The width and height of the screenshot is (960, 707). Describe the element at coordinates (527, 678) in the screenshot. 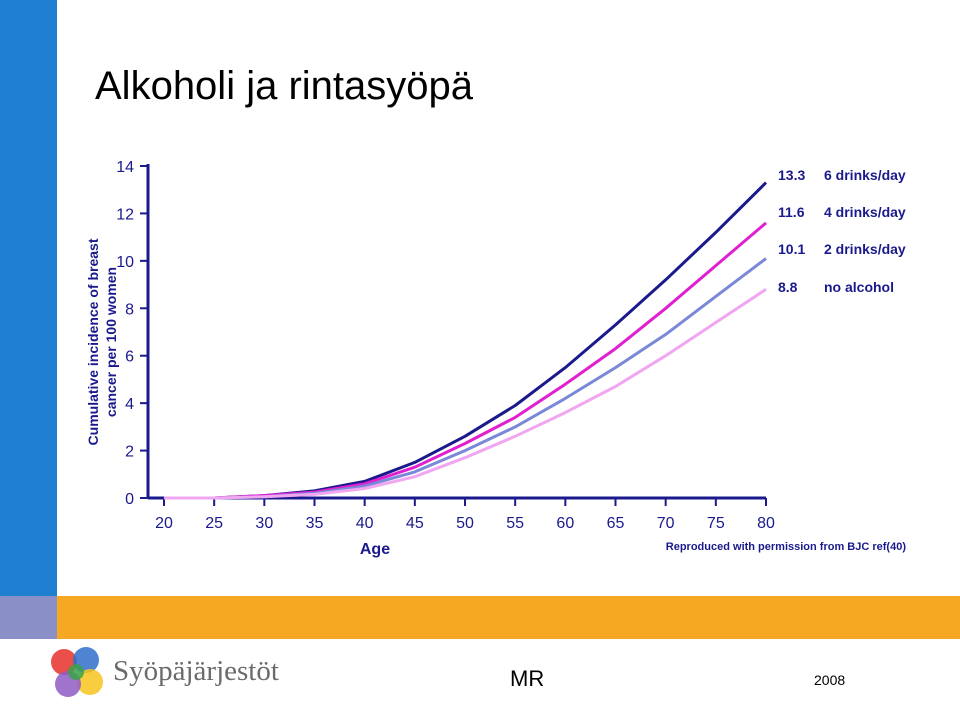

I see `author-initials: MR` at that location.